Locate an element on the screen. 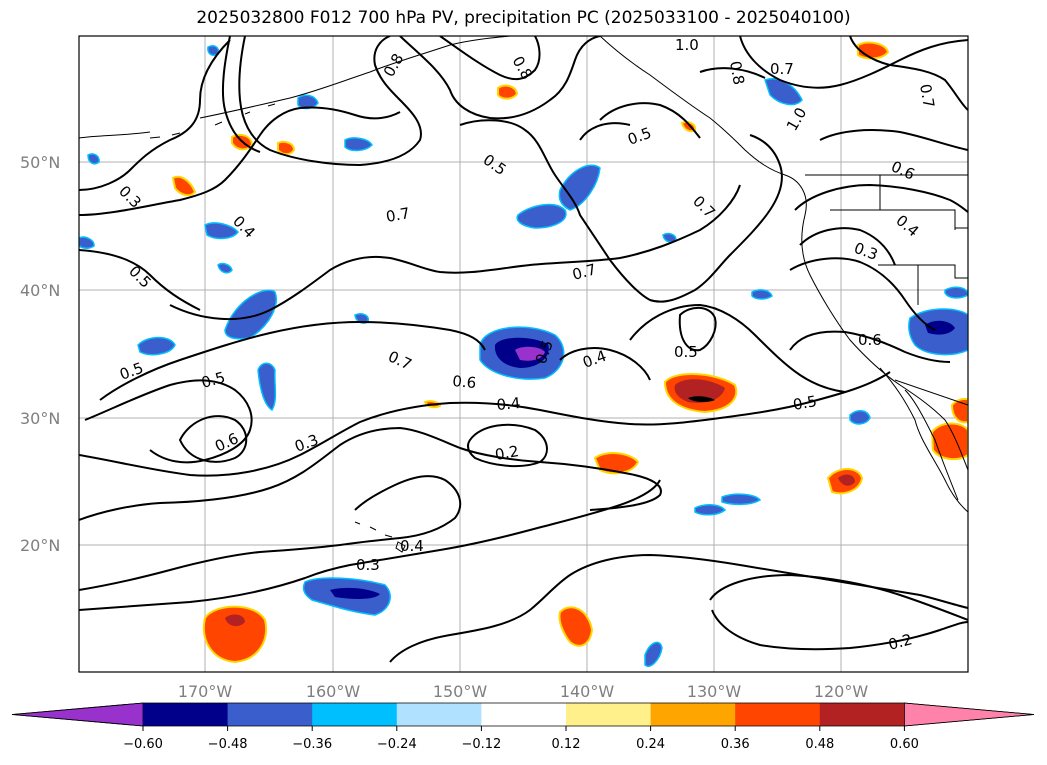 The width and height of the screenshot is (1047, 765). colorbar-tick-label: −0.24 is located at coordinates (397, 744).